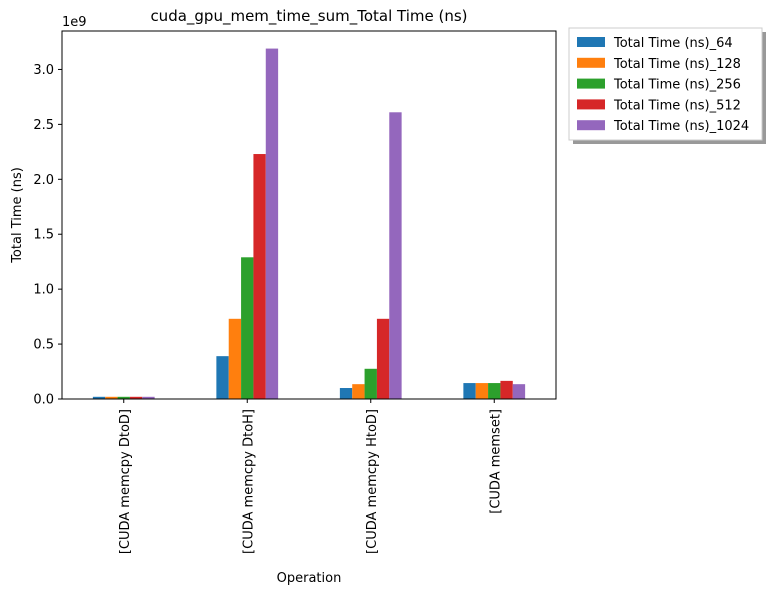  I want to click on chart-title: cuda_gpu_mem_time_sum_Total Time (ns), so click(308, 16).